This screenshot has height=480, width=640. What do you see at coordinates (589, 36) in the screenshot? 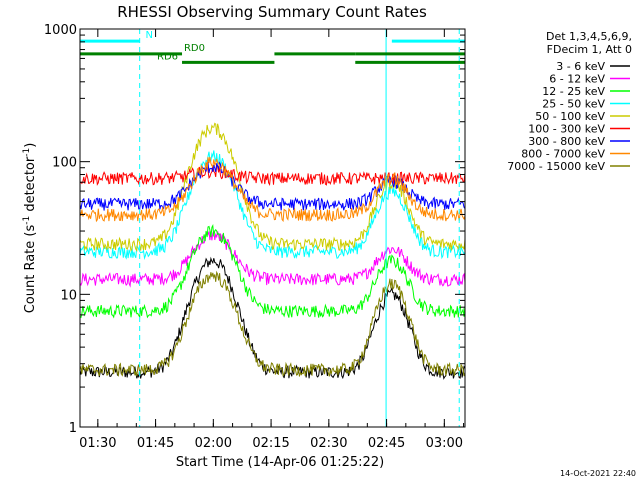
I see `legend-header-1: Det 1,3,4,5,6,9,` at bounding box center [589, 36].